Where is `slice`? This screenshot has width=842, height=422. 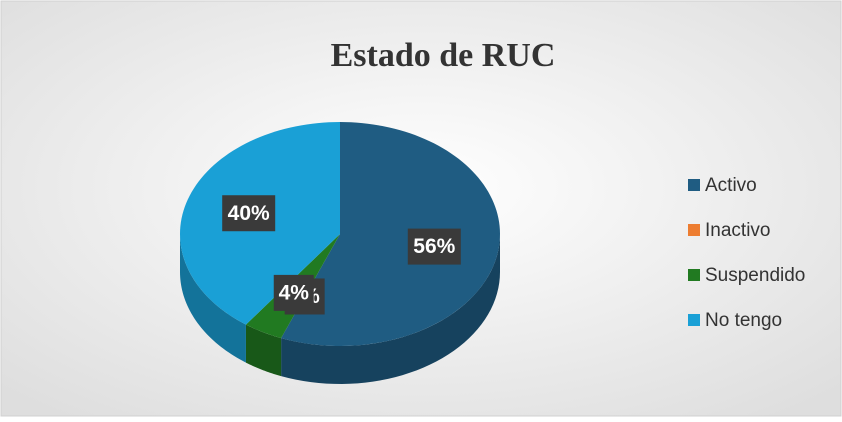 slice is located at coordinates (390, 234).